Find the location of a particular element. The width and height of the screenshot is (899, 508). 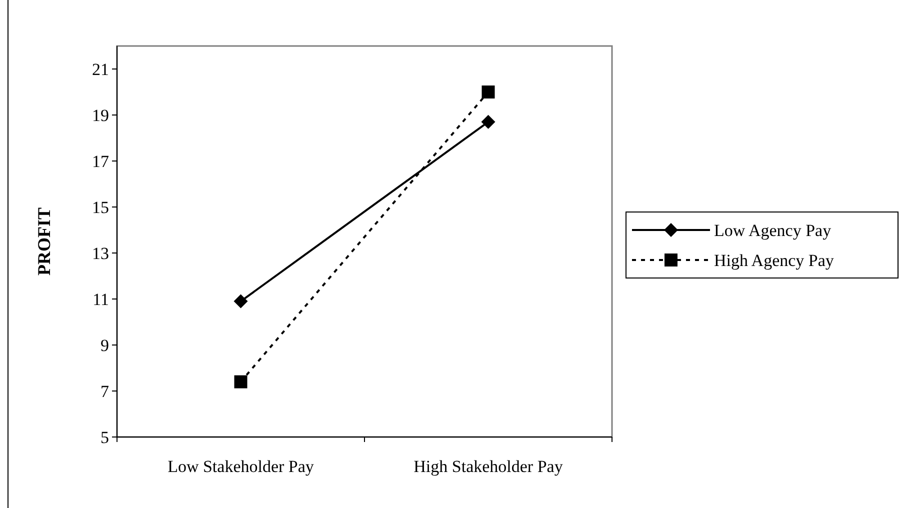

x-tick-label: Low Stakeholder Pay is located at coordinates (241, 466).